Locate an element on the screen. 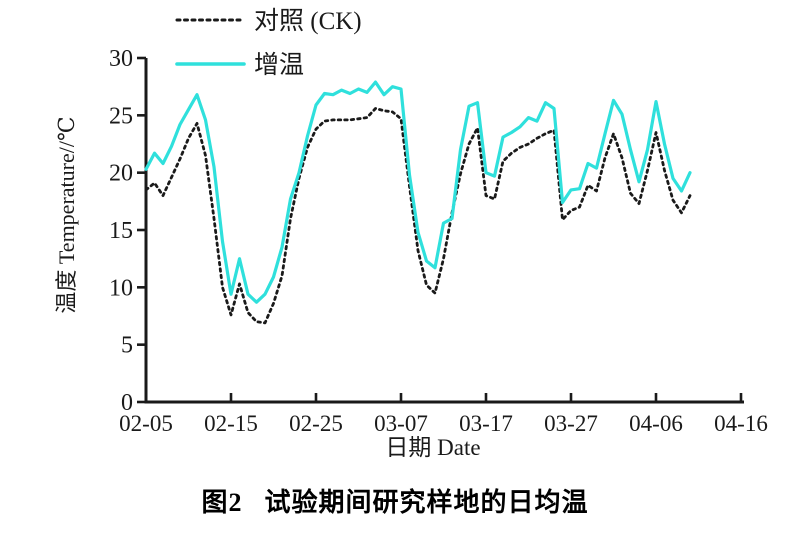 The height and width of the screenshot is (534, 790). x-tick-label: 04-06 is located at coordinates (656, 423).